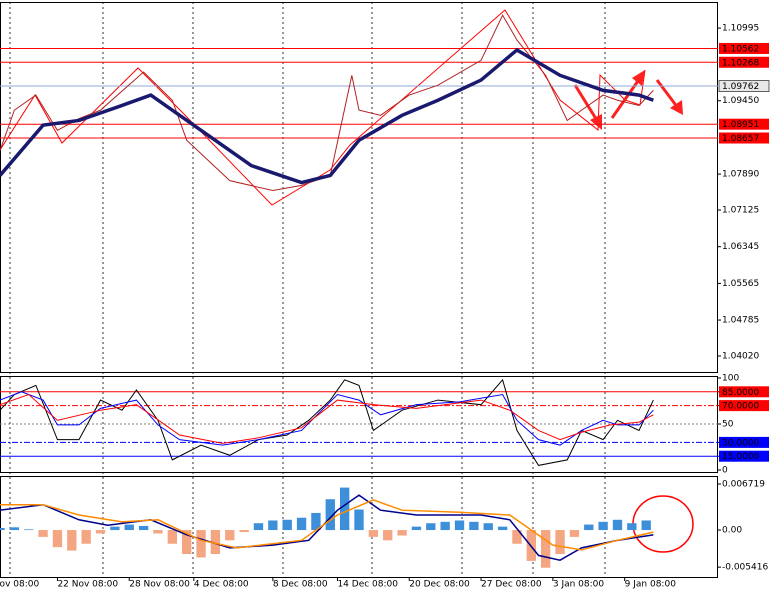 The image size is (770, 590). What do you see at coordinates (740, 211) in the screenshot?
I see `y-tick-label: 1.07125` at bounding box center [740, 211].